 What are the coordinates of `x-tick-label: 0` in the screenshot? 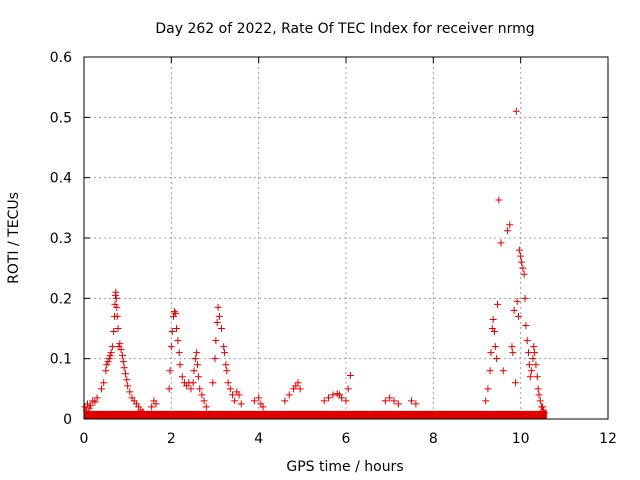 It's located at (84, 439).